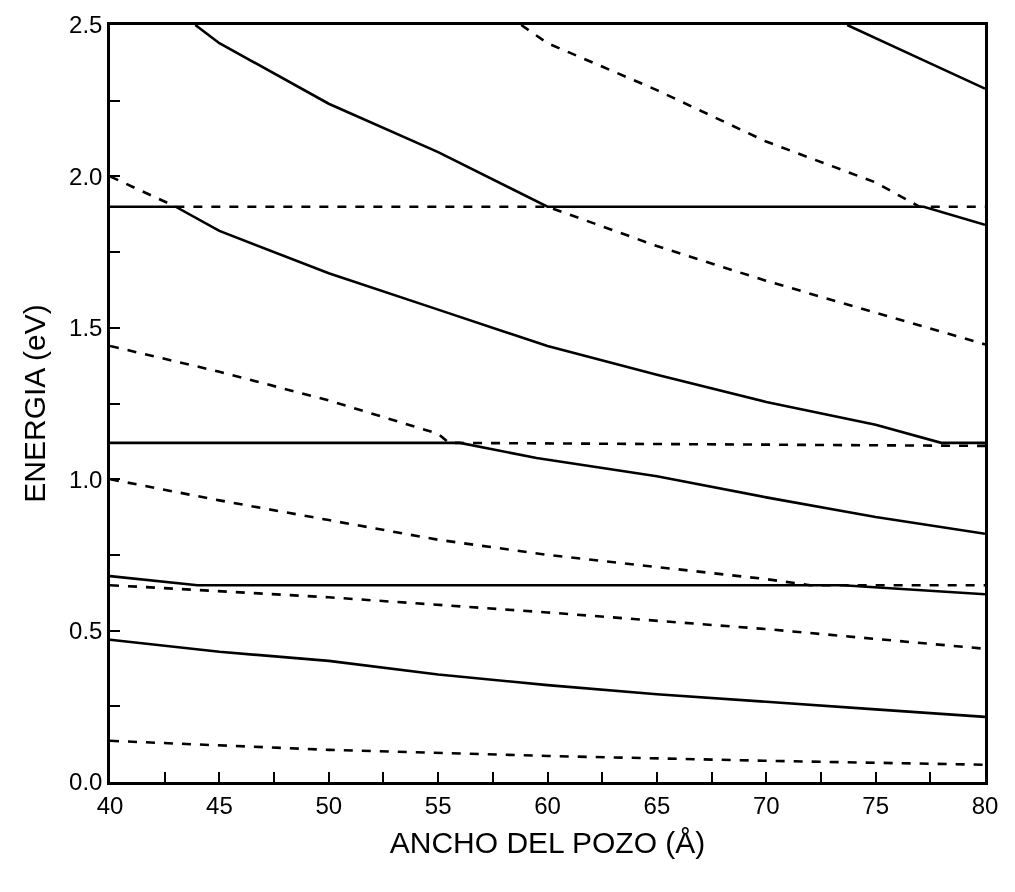 This screenshot has height=892, width=1015. What do you see at coordinates (766, 805) in the screenshot?
I see `x-tick-label: 70` at bounding box center [766, 805].